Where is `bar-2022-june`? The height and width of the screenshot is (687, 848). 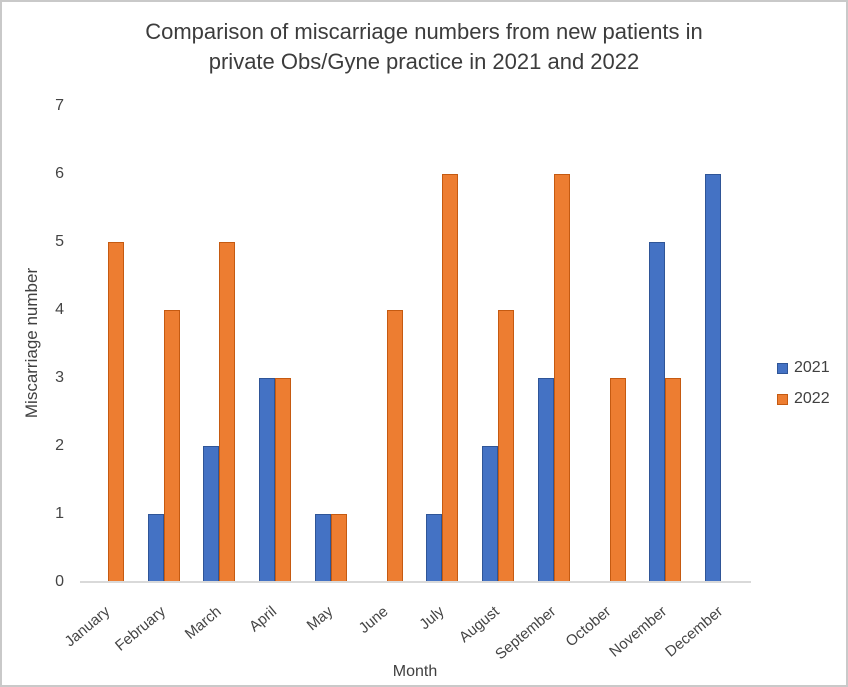 bar-2022-june is located at coordinates (394, 446).